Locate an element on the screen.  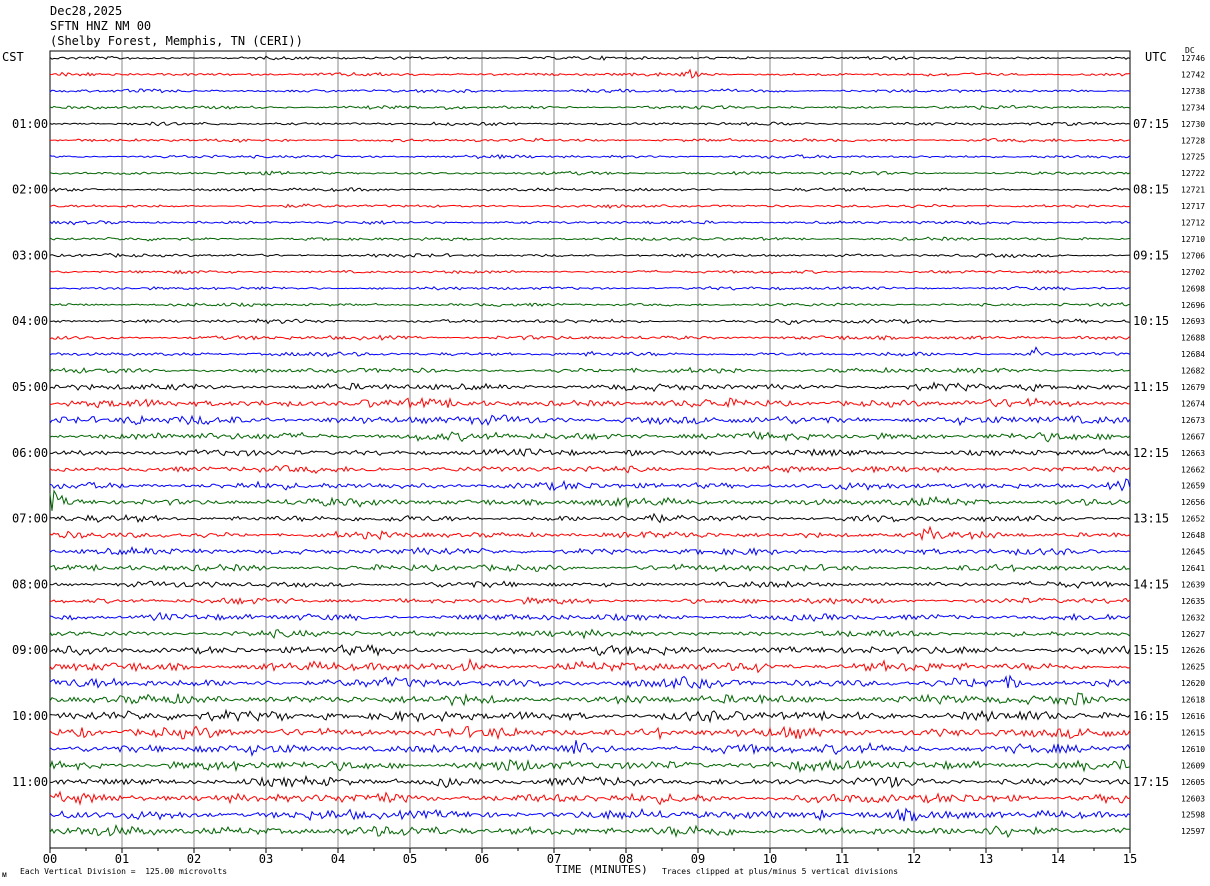
dc-value-label: 12627 is located at coordinates (1193, 634).